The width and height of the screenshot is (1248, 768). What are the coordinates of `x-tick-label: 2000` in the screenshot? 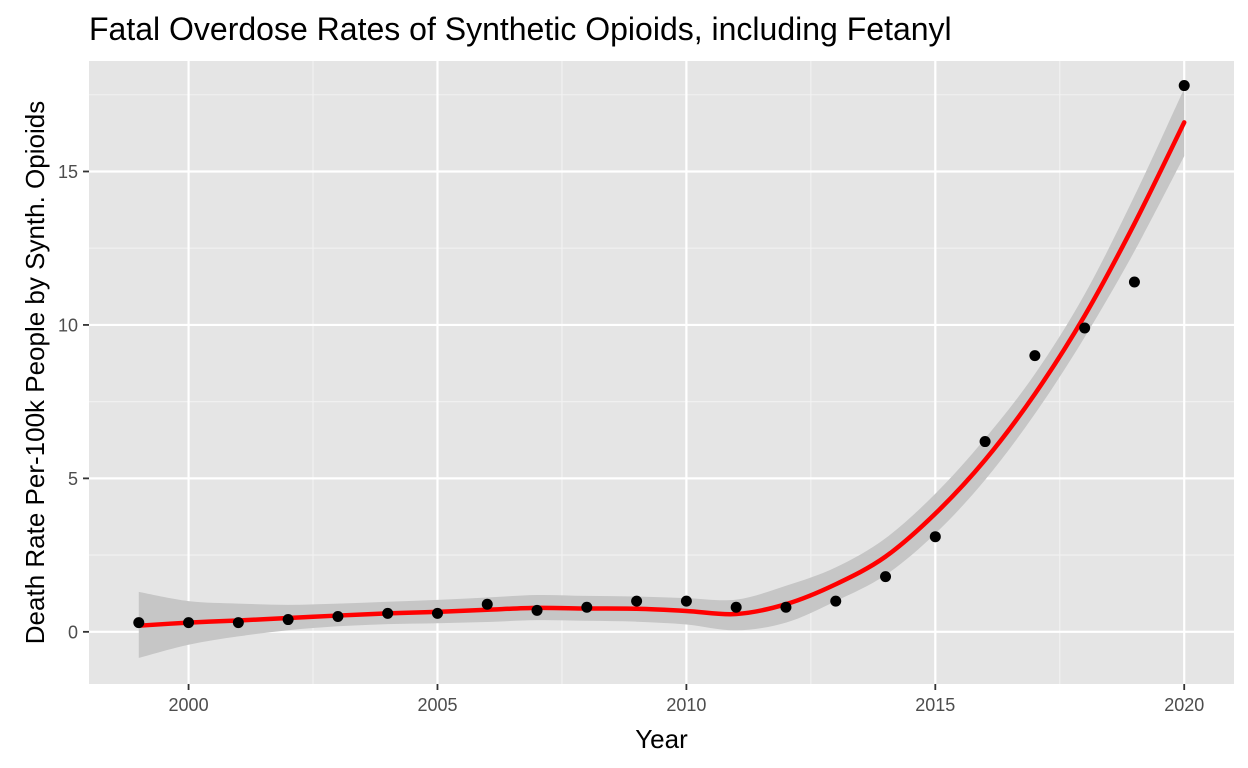 It's located at (189, 705).